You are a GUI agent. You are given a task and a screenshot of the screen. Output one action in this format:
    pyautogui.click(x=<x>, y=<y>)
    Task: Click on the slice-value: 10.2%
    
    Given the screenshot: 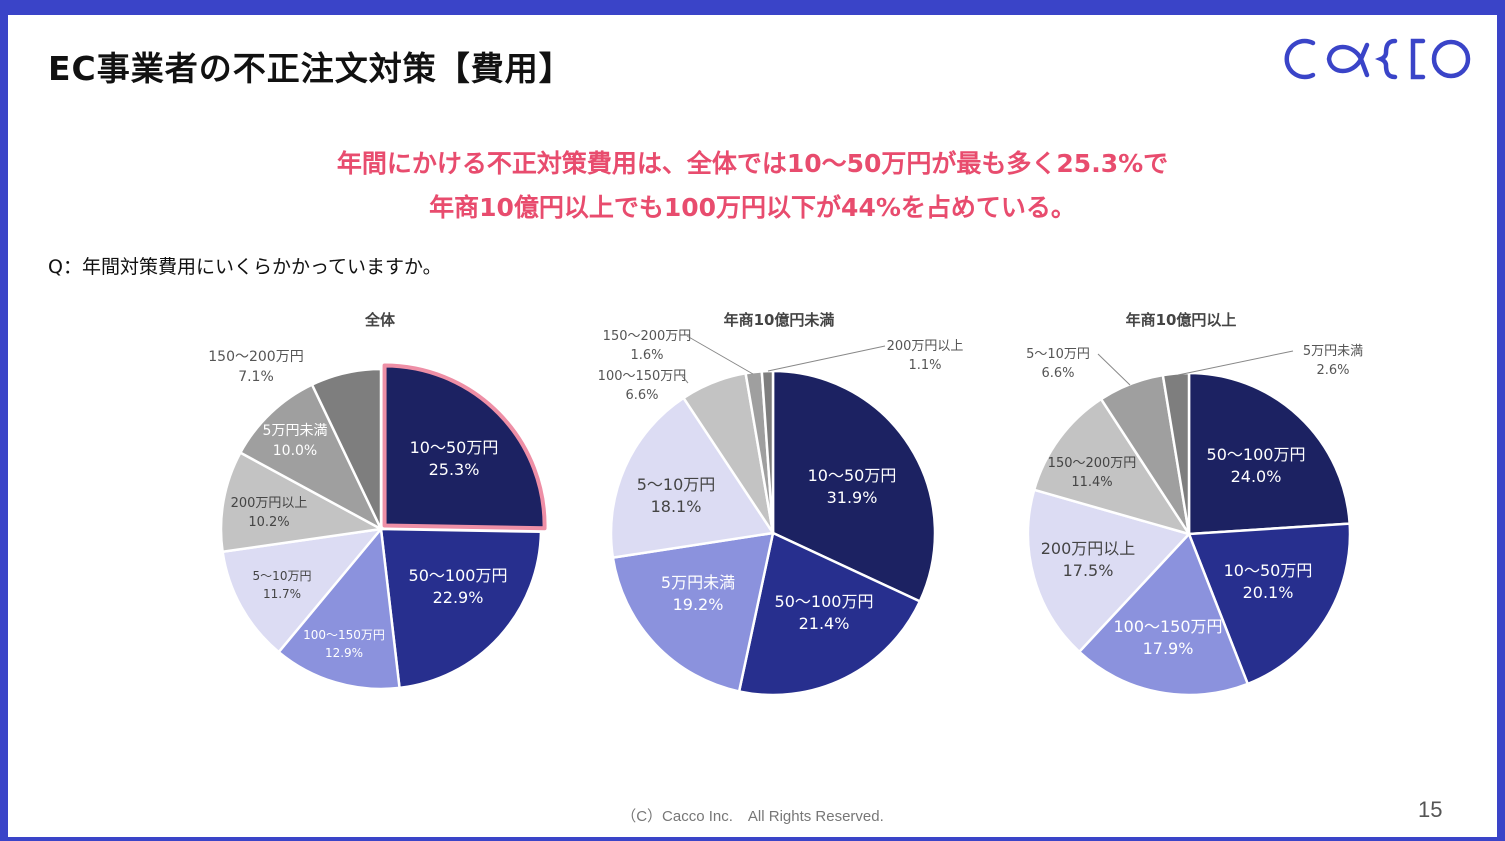 What is the action you would take?
    pyautogui.click(x=268, y=522)
    